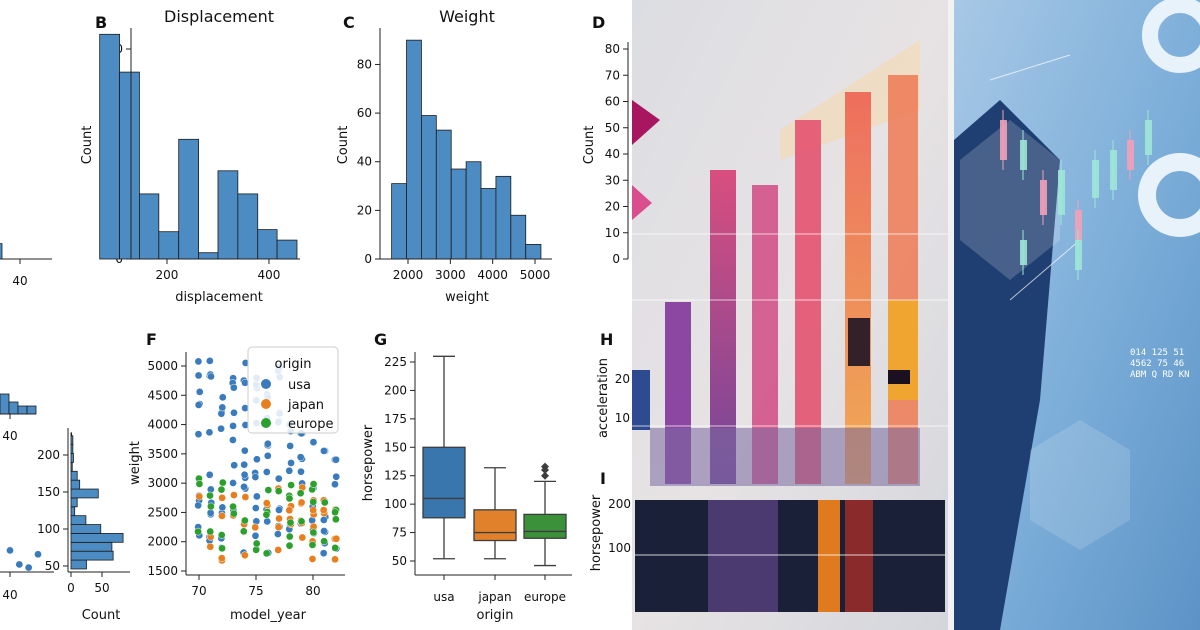  I want to click on c-x-tick-label-4000: 4000, so click(492, 275).